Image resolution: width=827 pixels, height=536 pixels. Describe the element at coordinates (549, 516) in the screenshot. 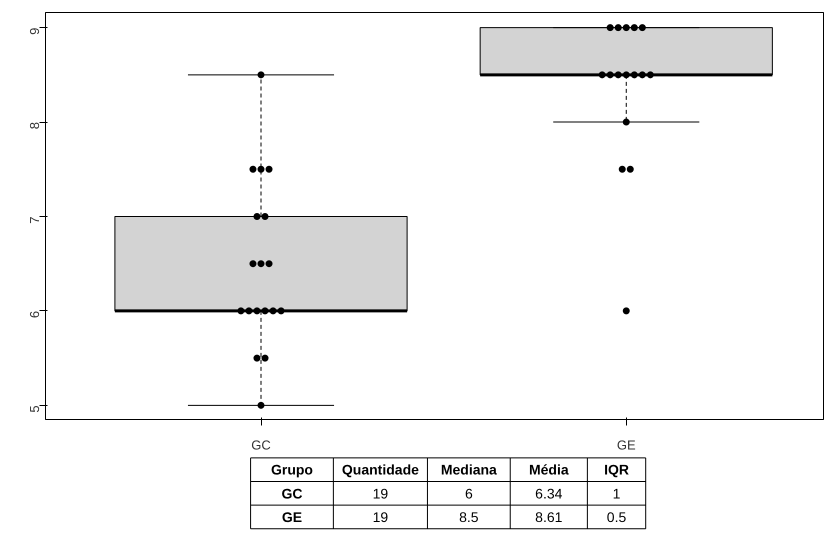

I see `text: 8.61` at that location.